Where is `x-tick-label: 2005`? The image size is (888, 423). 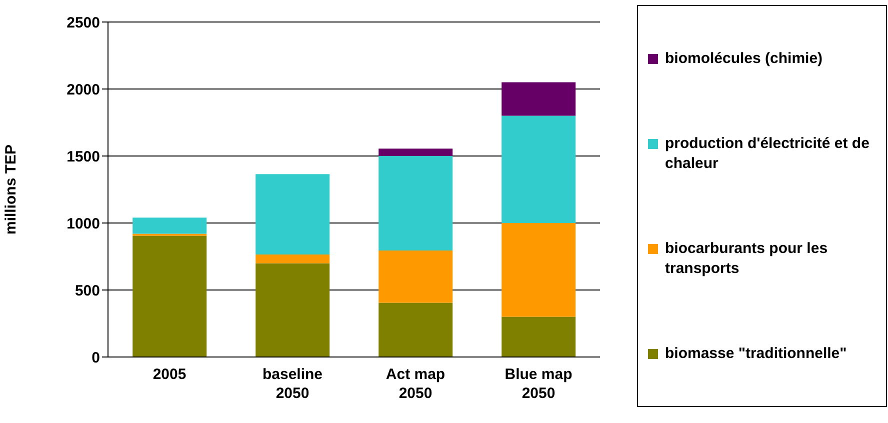 x-tick-label: 2005 is located at coordinates (169, 374).